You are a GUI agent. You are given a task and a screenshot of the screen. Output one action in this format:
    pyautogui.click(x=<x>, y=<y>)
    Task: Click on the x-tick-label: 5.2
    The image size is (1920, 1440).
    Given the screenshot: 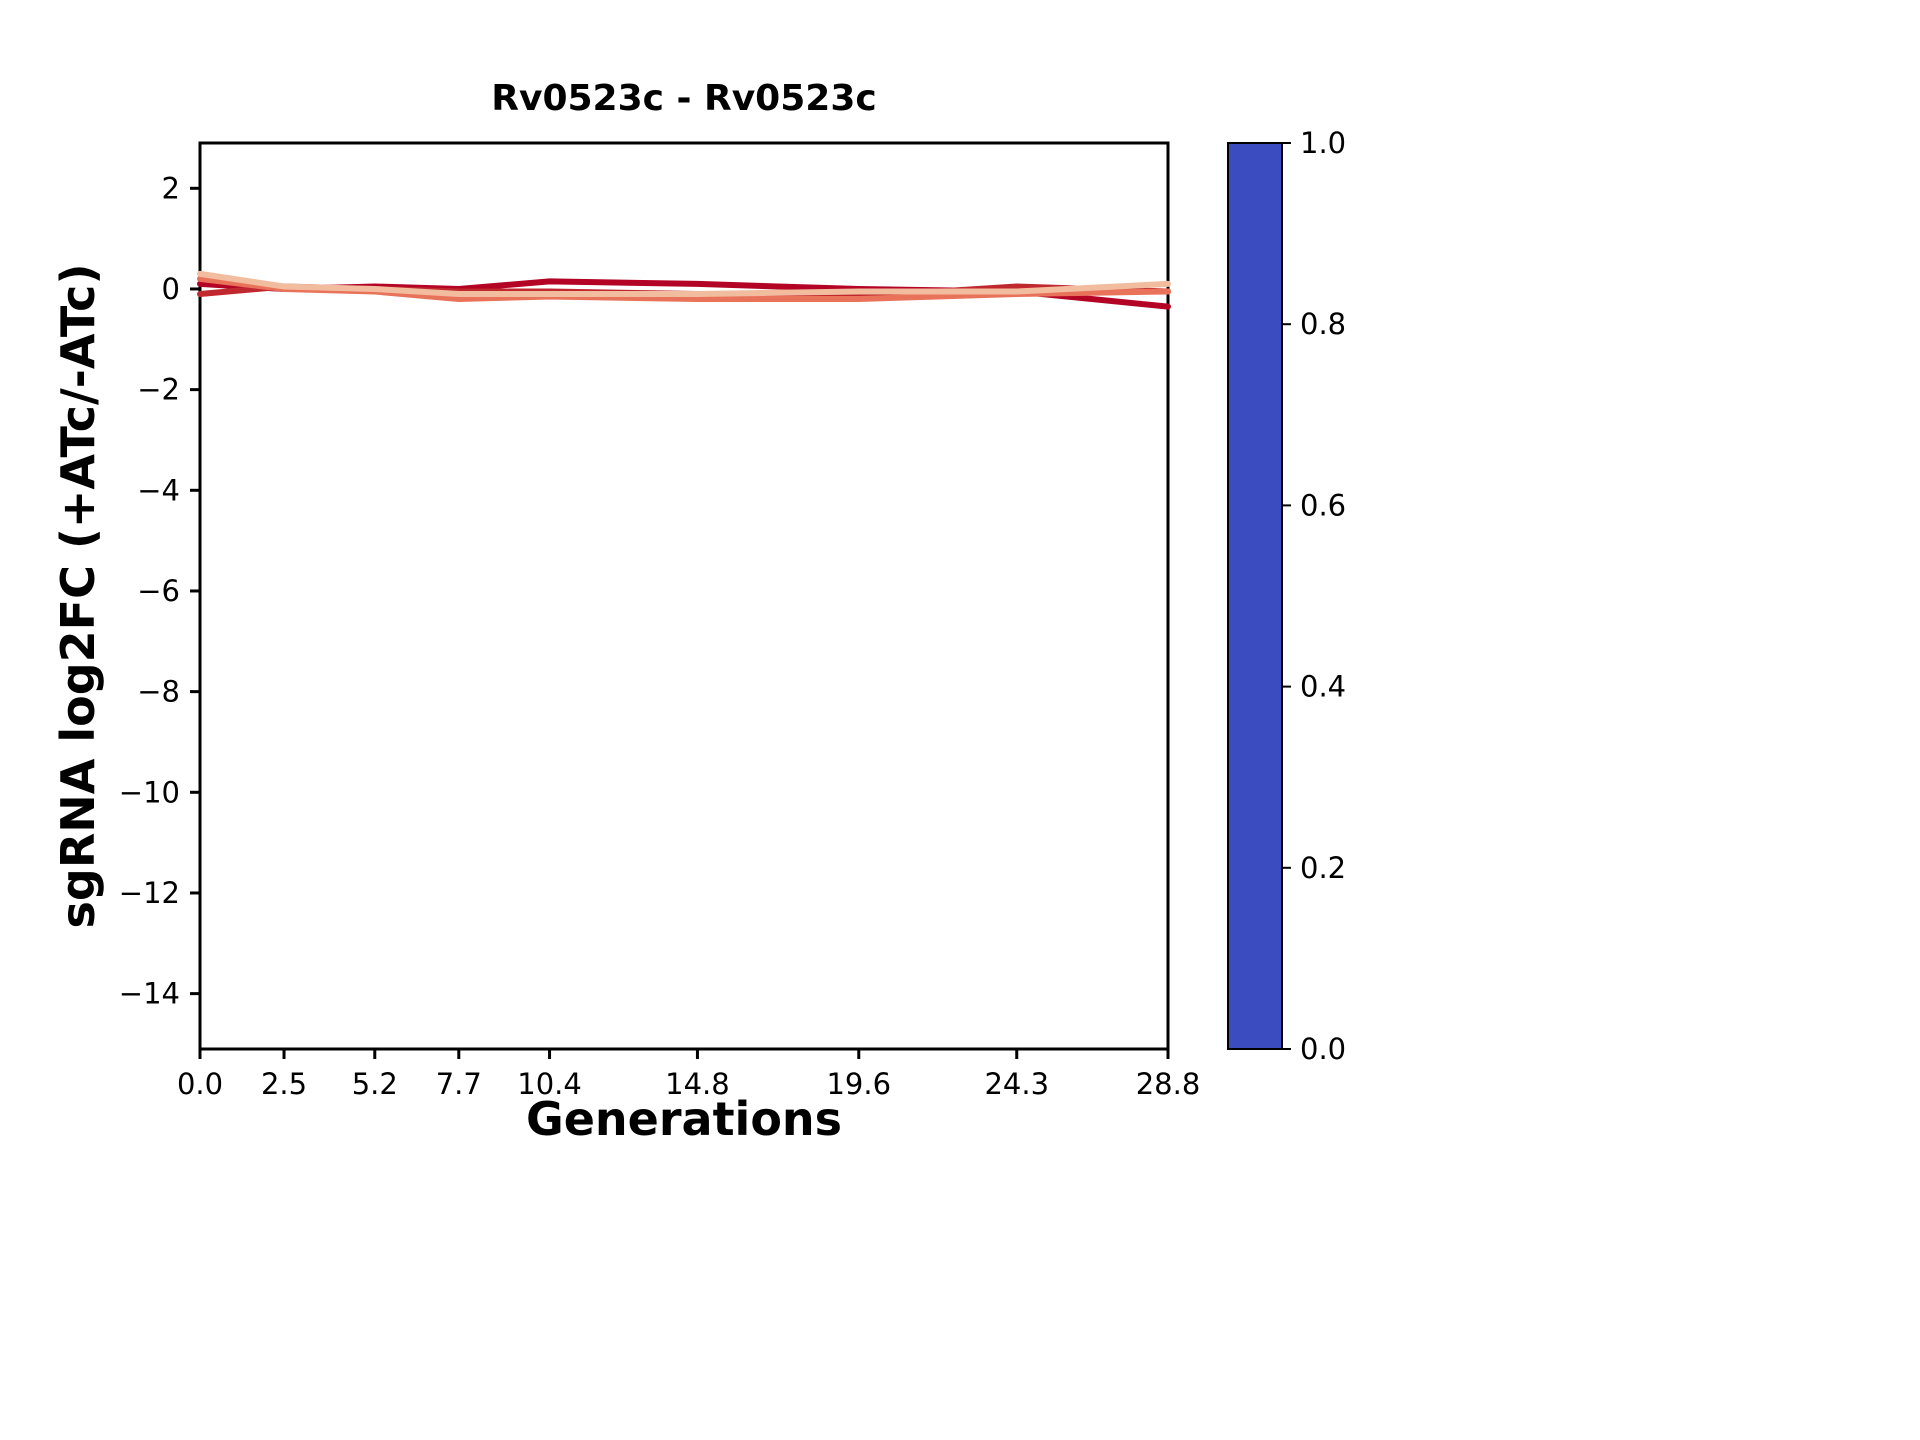 What is the action you would take?
    pyautogui.click(x=375, y=1084)
    